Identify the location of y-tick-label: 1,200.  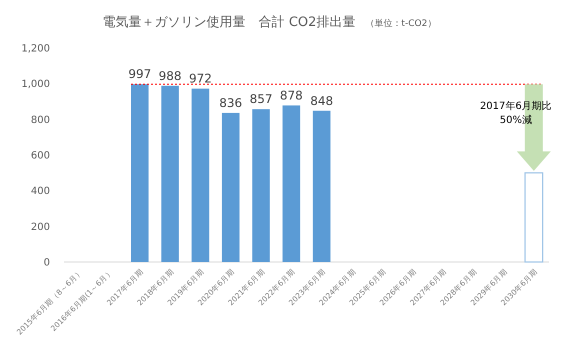
(35, 49).